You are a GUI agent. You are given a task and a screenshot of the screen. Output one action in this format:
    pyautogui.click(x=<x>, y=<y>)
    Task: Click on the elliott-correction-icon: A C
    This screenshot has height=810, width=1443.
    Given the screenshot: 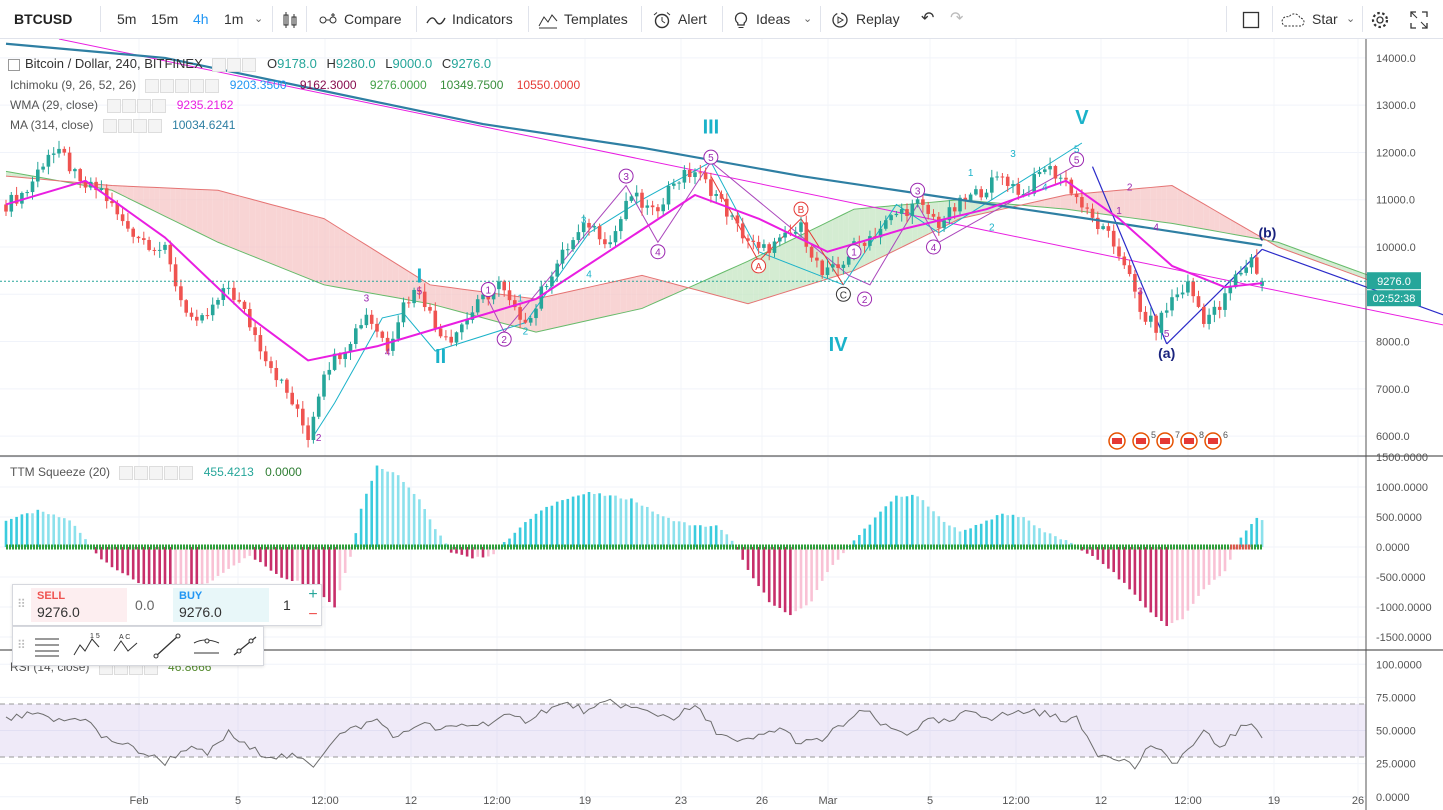 What is the action you would take?
    pyautogui.click(x=127, y=646)
    